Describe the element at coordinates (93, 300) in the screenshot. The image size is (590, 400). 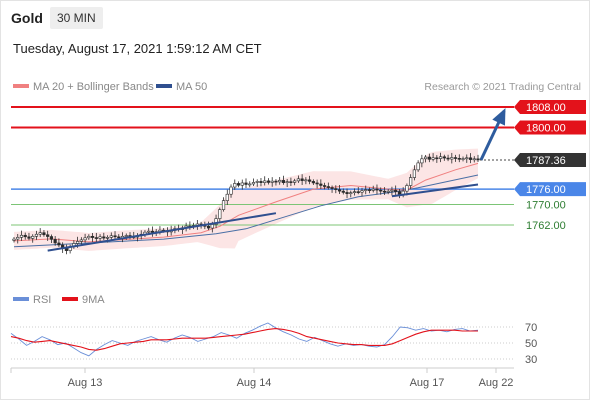
I see `ma9-legend-label: 9MA` at that location.